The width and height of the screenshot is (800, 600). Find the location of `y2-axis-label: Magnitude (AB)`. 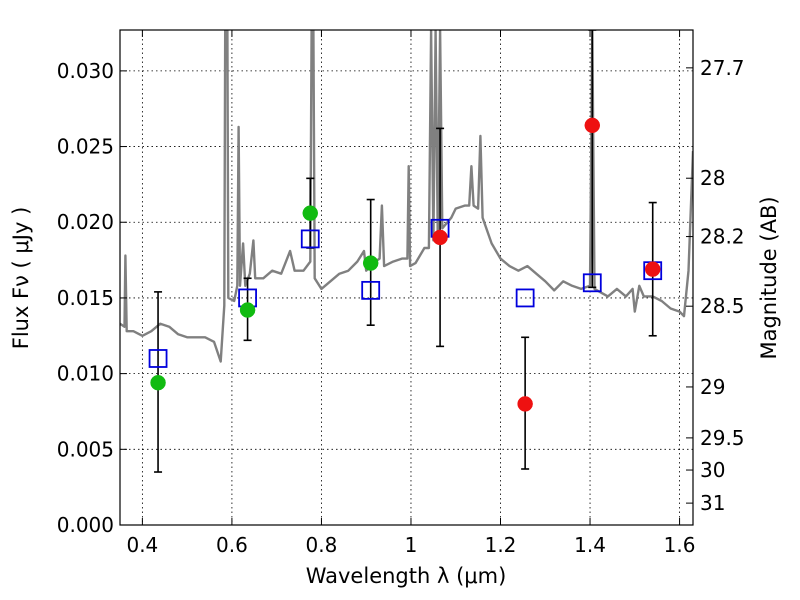

y2-axis-label: Magnitude (AB) is located at coordinates (769, 277).